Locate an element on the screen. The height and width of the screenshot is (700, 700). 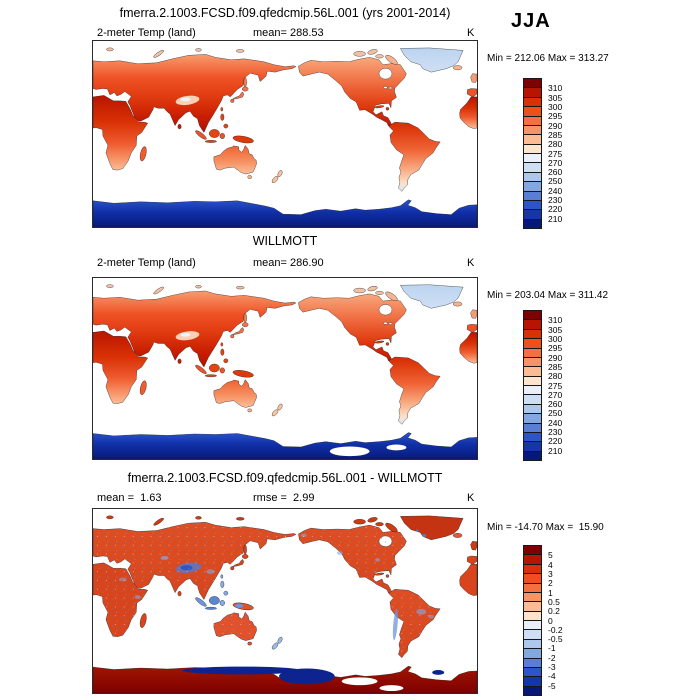
colorbar-tick-label: 5 is located at coordinates (550, 555).